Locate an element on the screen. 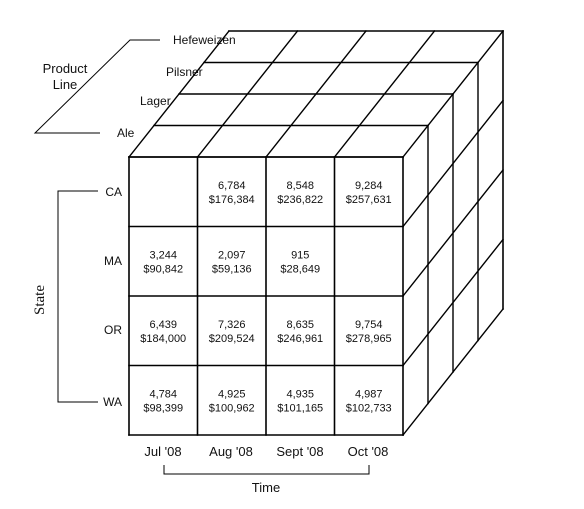 This screenshot has width=584, height=509. cell-units: 4,987 is located at coordinates (369, 394).